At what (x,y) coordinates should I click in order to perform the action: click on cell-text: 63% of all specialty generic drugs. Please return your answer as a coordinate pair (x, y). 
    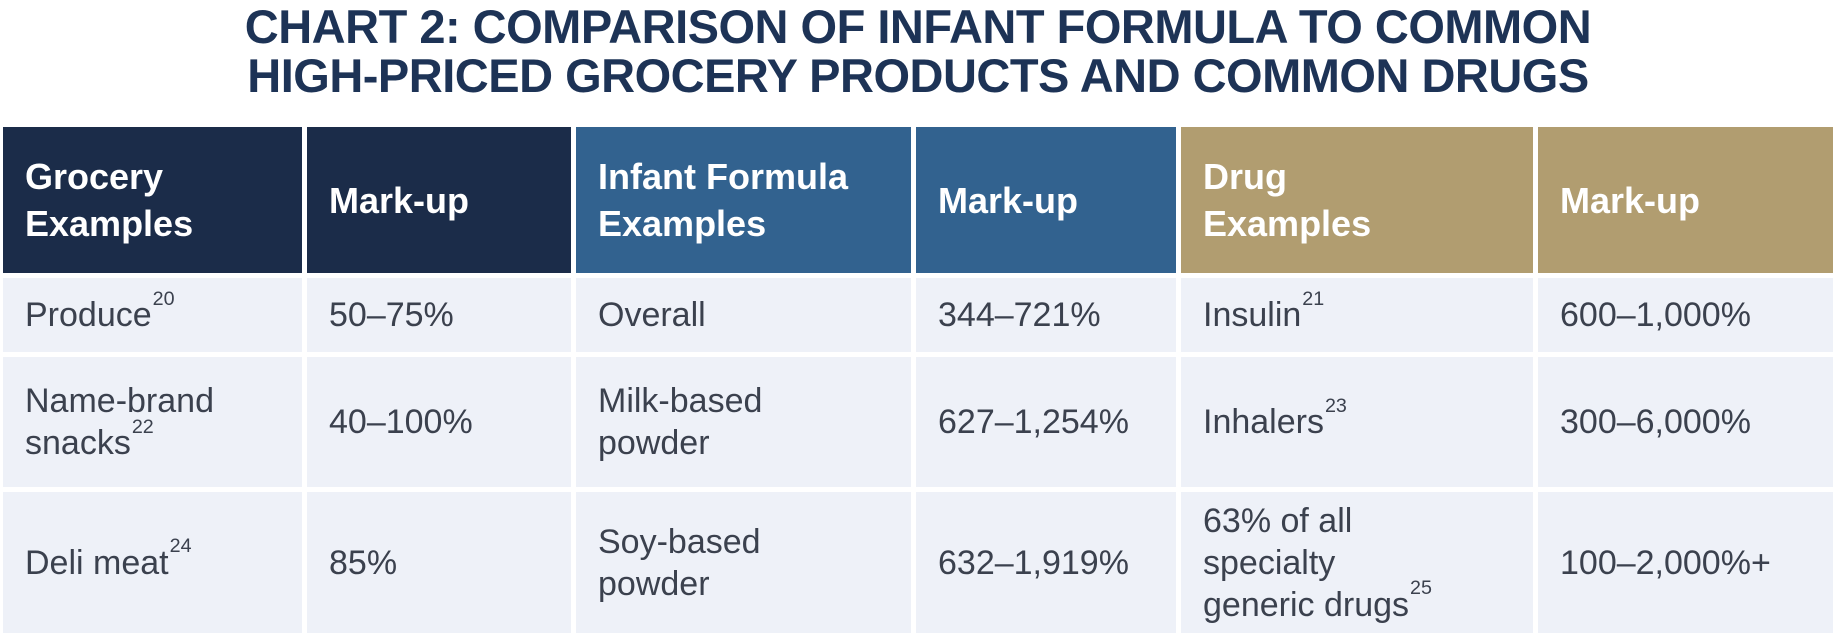
    Looking at the image, I should click on (1306, 562).